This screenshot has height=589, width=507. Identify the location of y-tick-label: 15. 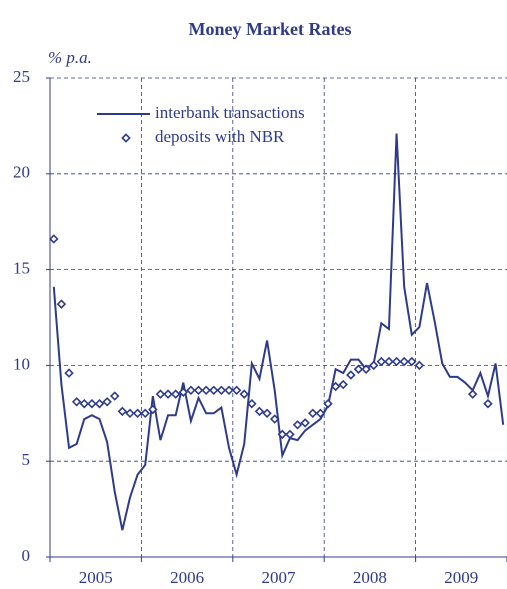
(21, 268).